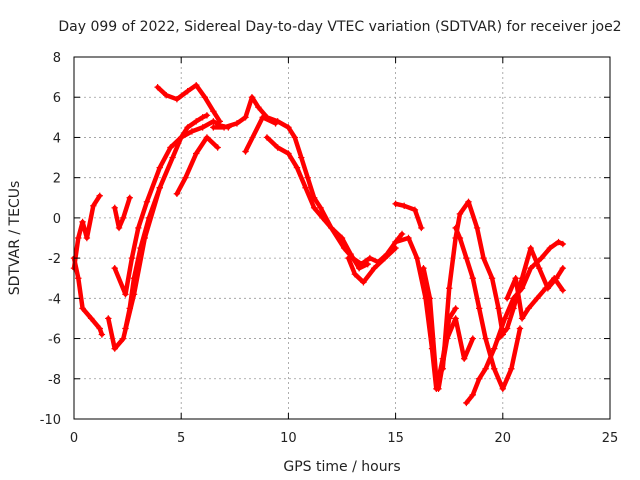 The height and width of the screenshot is (480, 640). I want to click on y-axis-label: SDTVAR / TECUs, so click(15, 238).